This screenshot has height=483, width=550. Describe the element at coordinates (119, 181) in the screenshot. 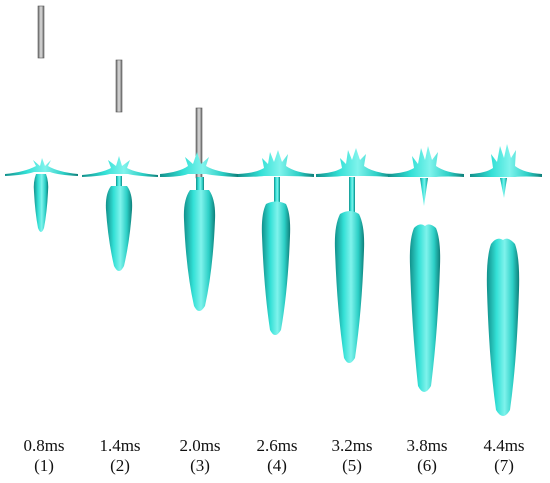

I see `frame-2-neck` at that location.